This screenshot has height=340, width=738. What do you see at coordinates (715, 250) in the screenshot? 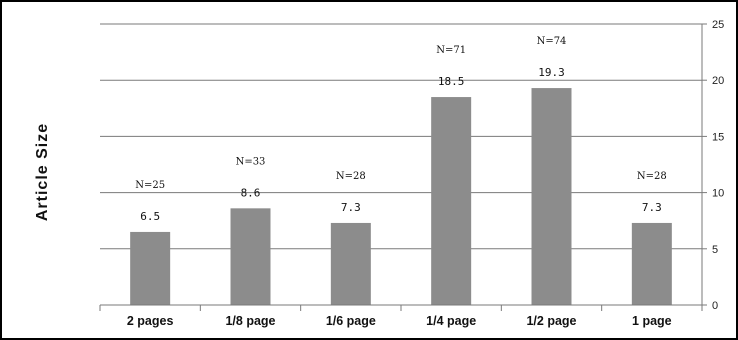
I see `y-tick-label: 5` at bounding box center [715, 250].